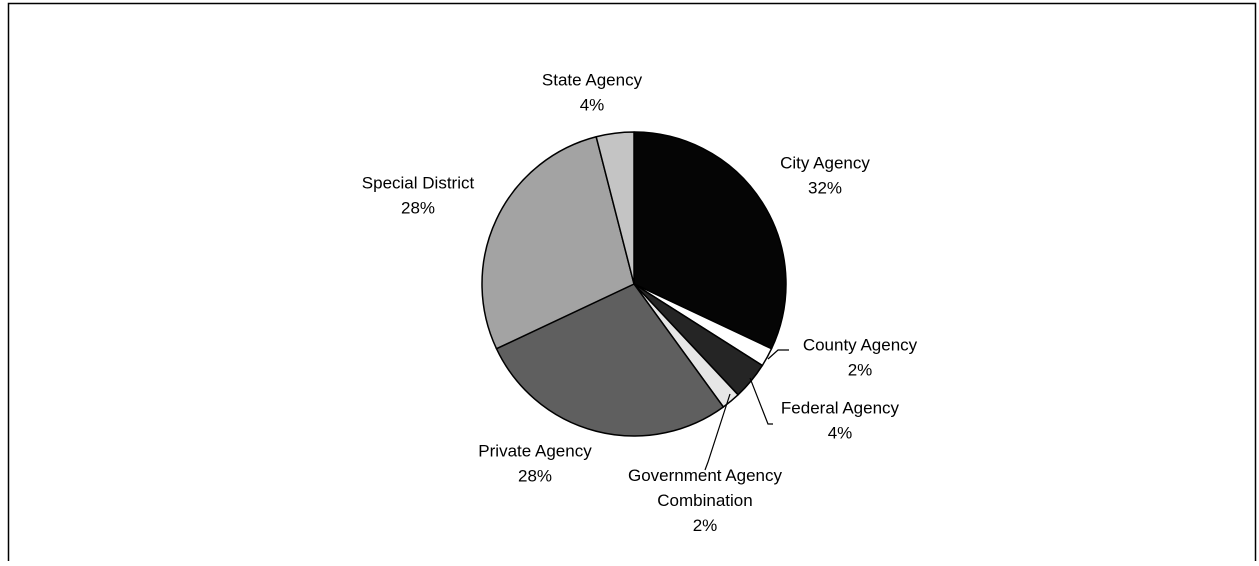  What do you see at coordinates (592, 93) in the screenshot?
I see `slice-label-state-agency: State Agency 4%` at bounding box center [592, 93].